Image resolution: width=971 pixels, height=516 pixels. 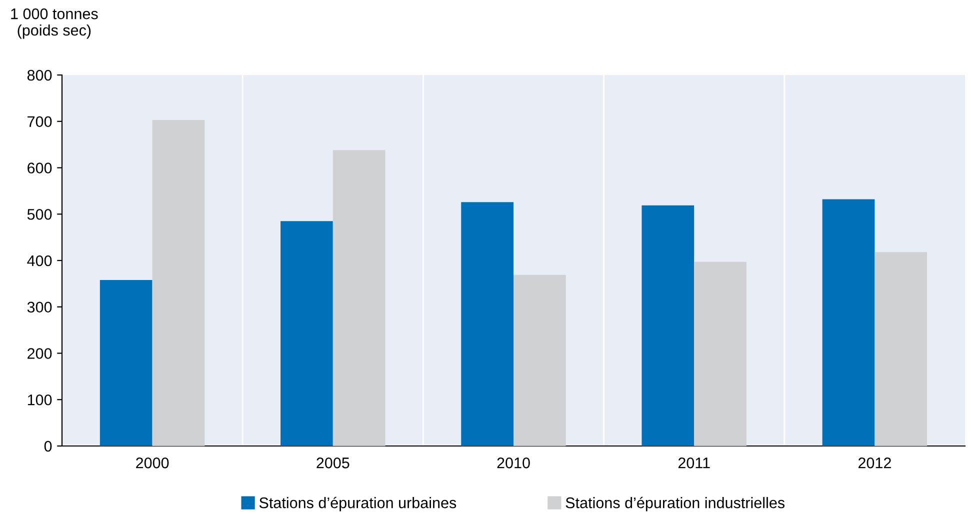 What do you see at coordinates (152, 463) in the screenshot?
I see `x-tick-label: 2000` at bounding box center [152, 463].